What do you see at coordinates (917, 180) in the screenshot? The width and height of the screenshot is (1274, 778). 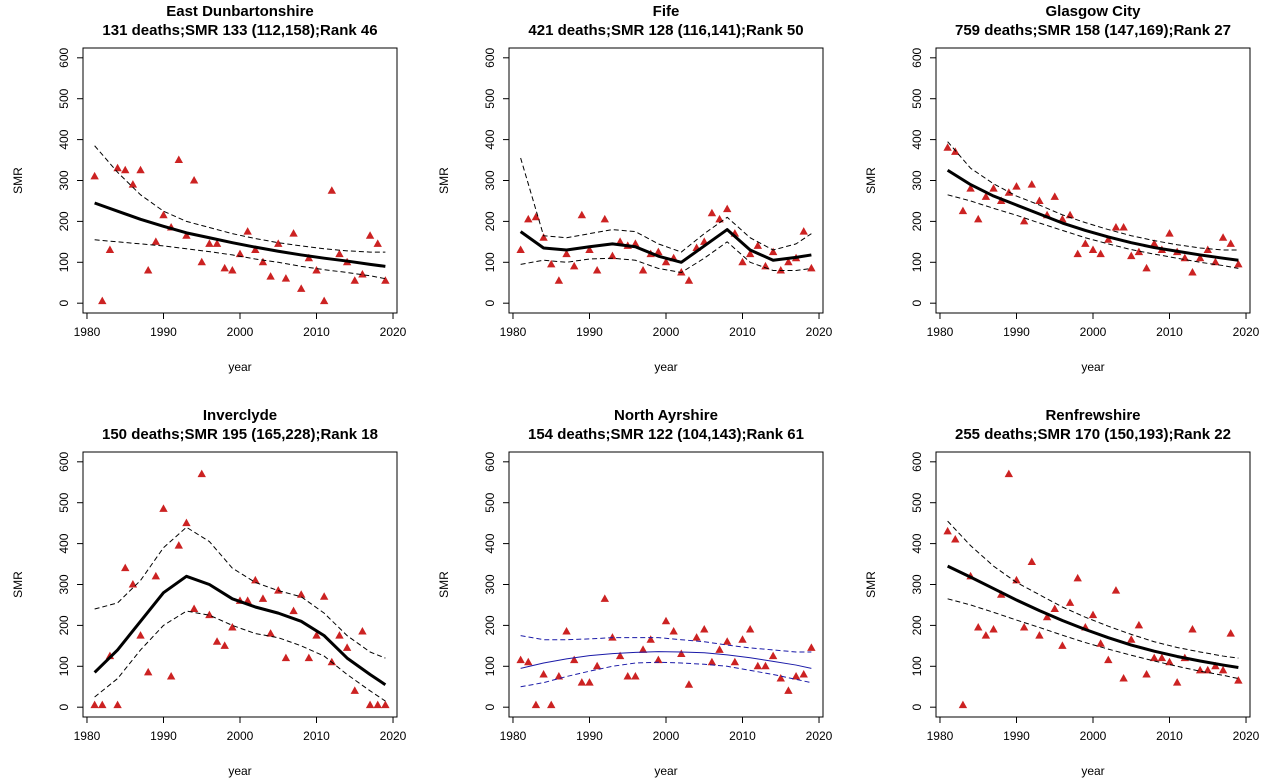 I see `y-tick-label: 300` at bounding box center [917, 180].